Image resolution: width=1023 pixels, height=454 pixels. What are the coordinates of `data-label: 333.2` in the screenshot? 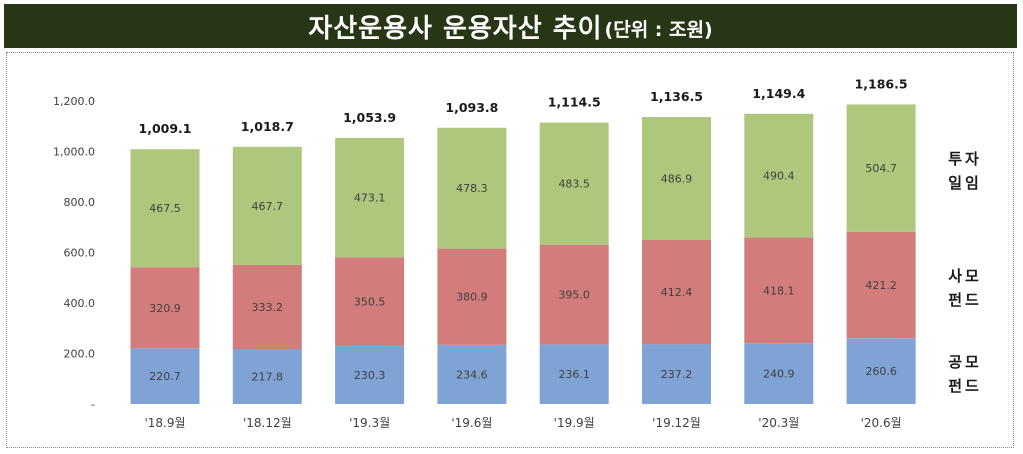 It's located at (268, 307).